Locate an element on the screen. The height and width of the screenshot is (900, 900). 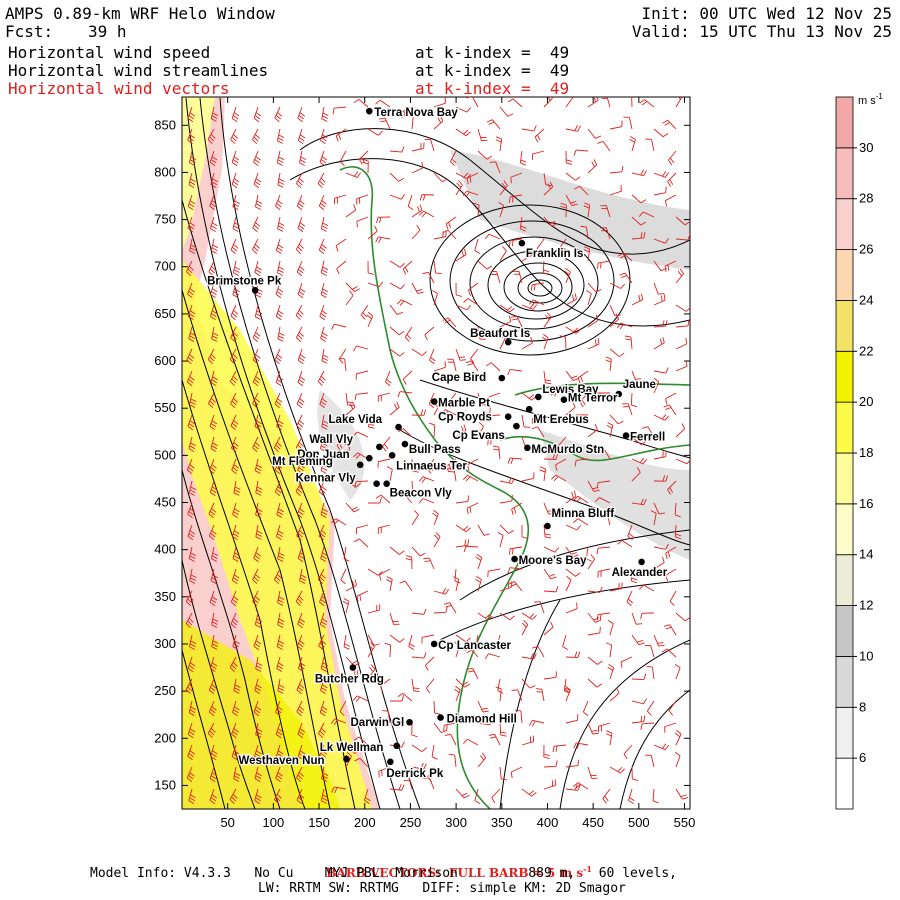
place-marker: Cp Royds is located at coordinates (474, 417).